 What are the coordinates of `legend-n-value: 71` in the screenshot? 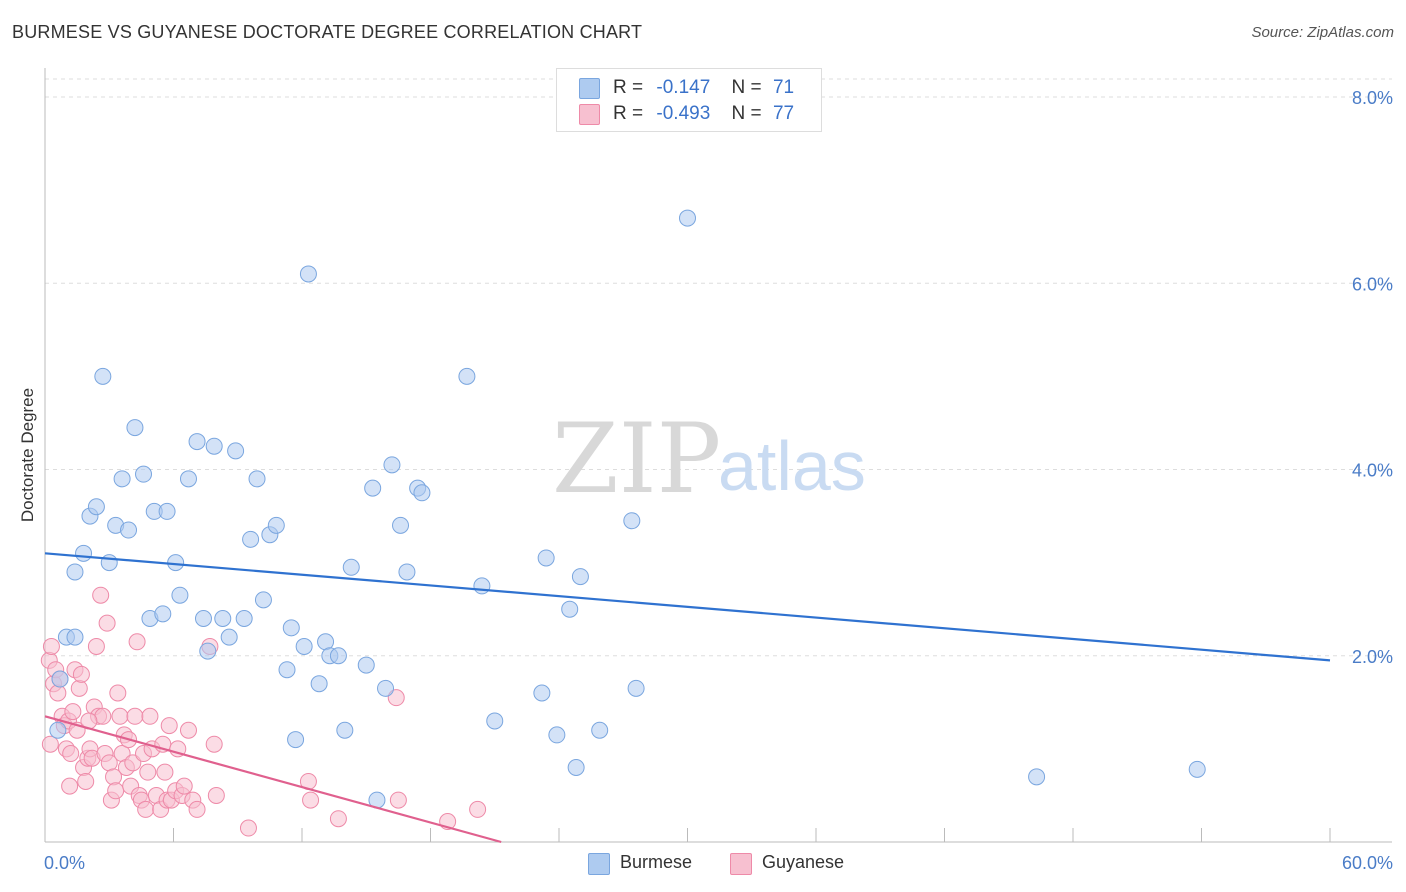 It's located at (783, 87).